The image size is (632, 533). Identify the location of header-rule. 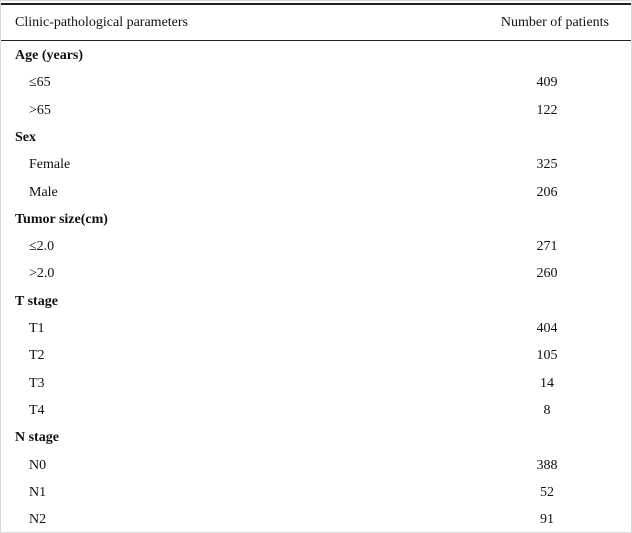
(316, 40).